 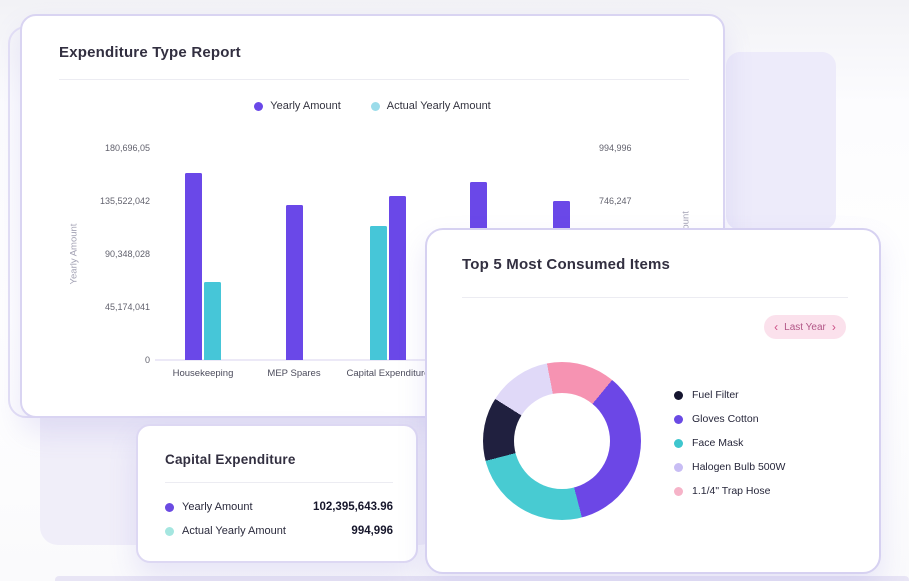 I want to click on legend-label: 1.1/4" Trap Hose, so click(x=731, y=491).